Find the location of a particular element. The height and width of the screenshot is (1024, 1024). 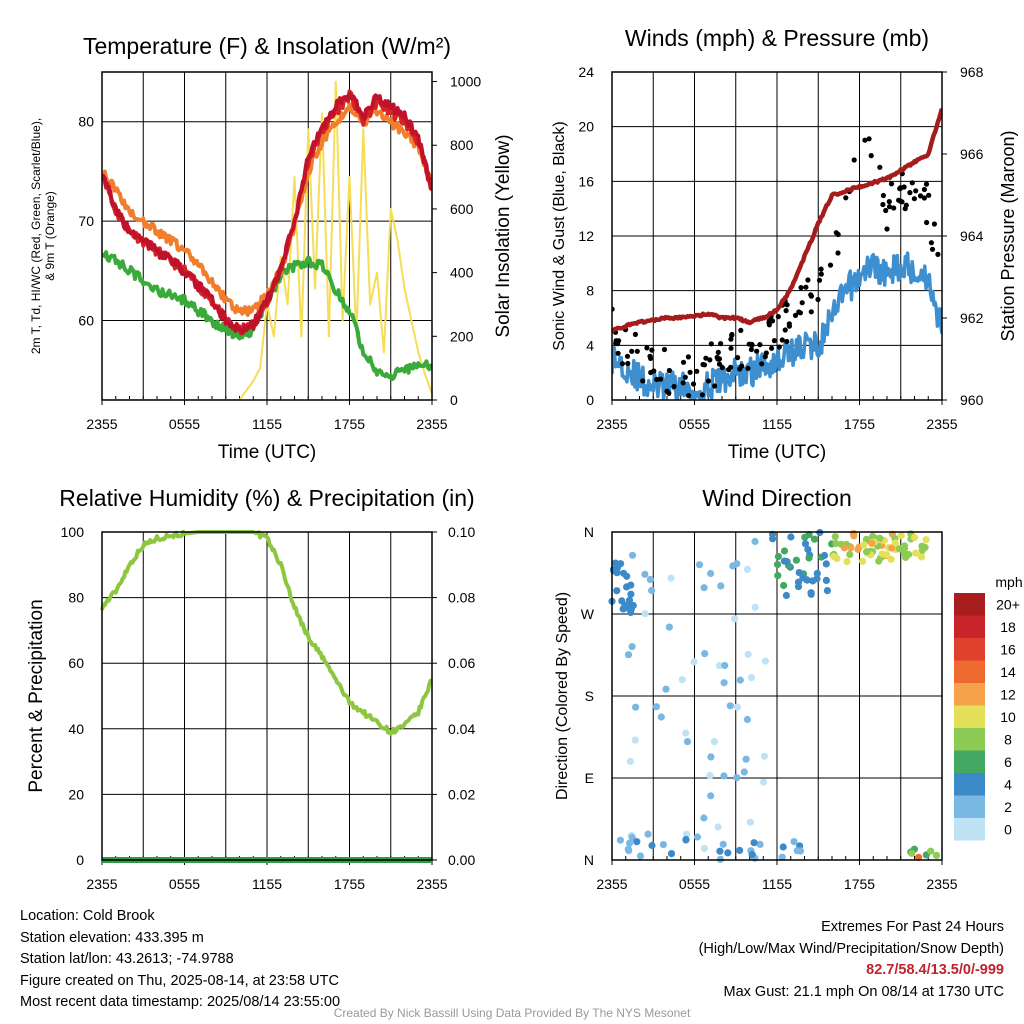

latlon-text: Station lat/lon: 43.2613; -74.9788 is located at coordinates (127, 959).